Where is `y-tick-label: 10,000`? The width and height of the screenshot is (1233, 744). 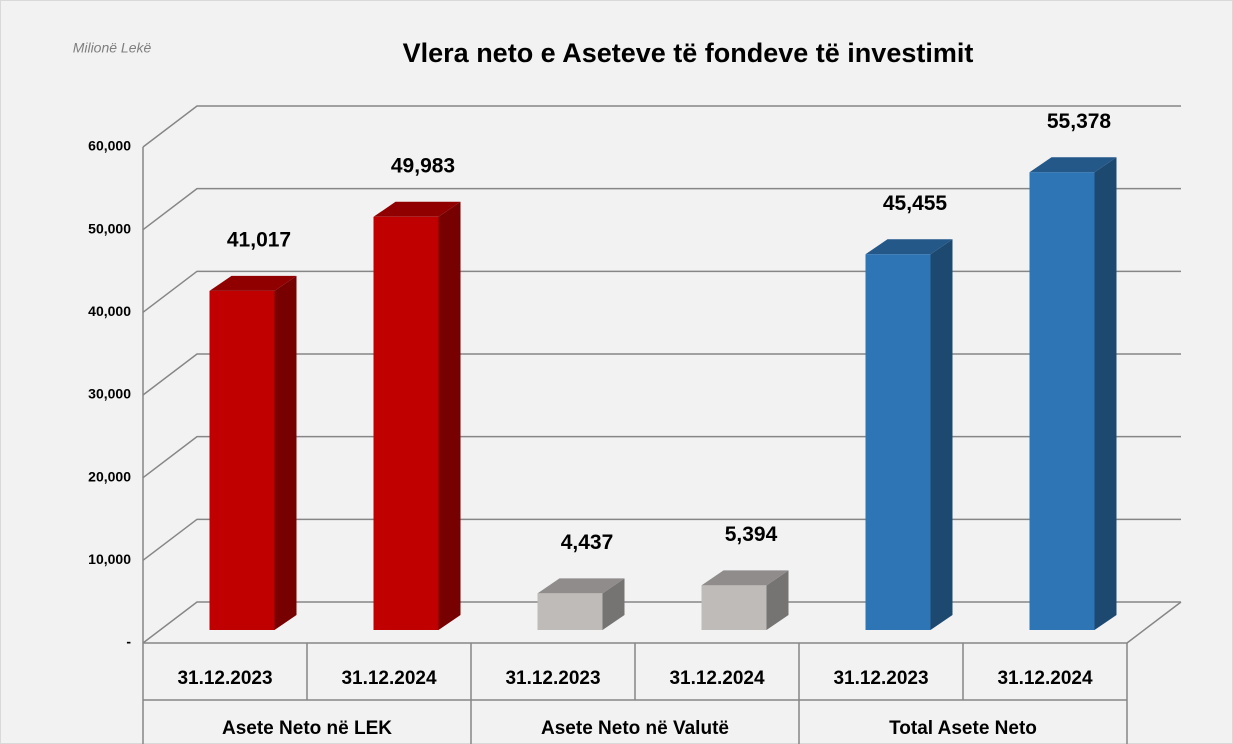
y-tick-label: 10,000 is located at coordinates (109, 559).